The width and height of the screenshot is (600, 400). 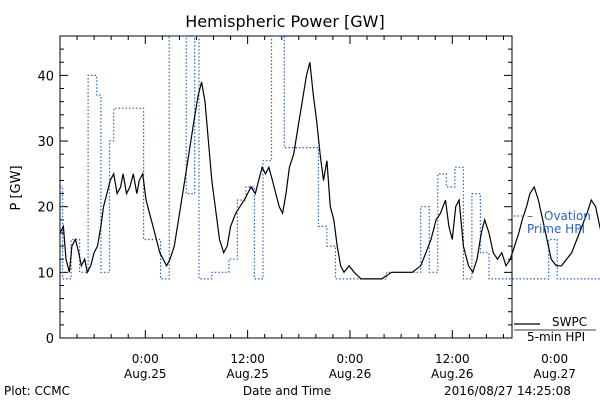 I want to click on y-tick-label: 40, so click(x=45, y=76).